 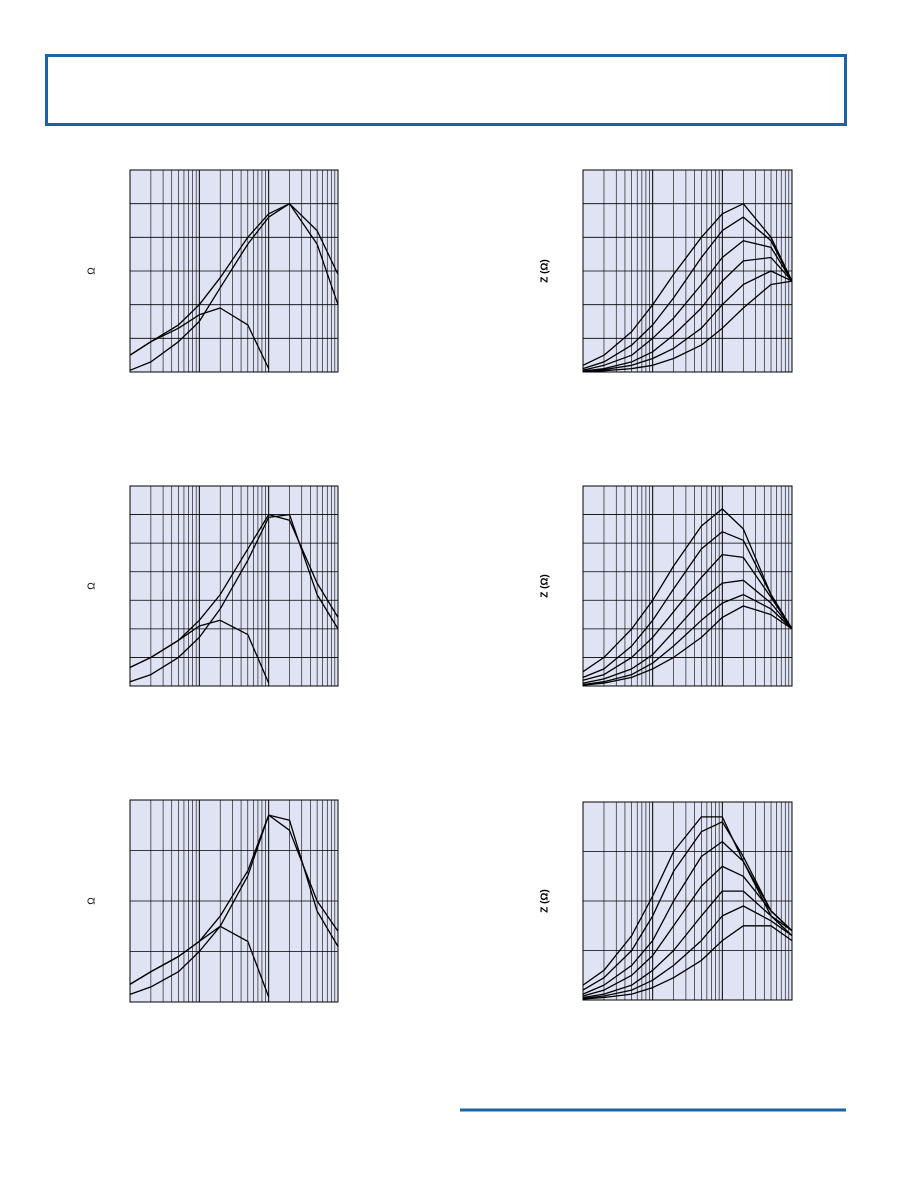 I want to click on header-box, so click(x=446, y=90).